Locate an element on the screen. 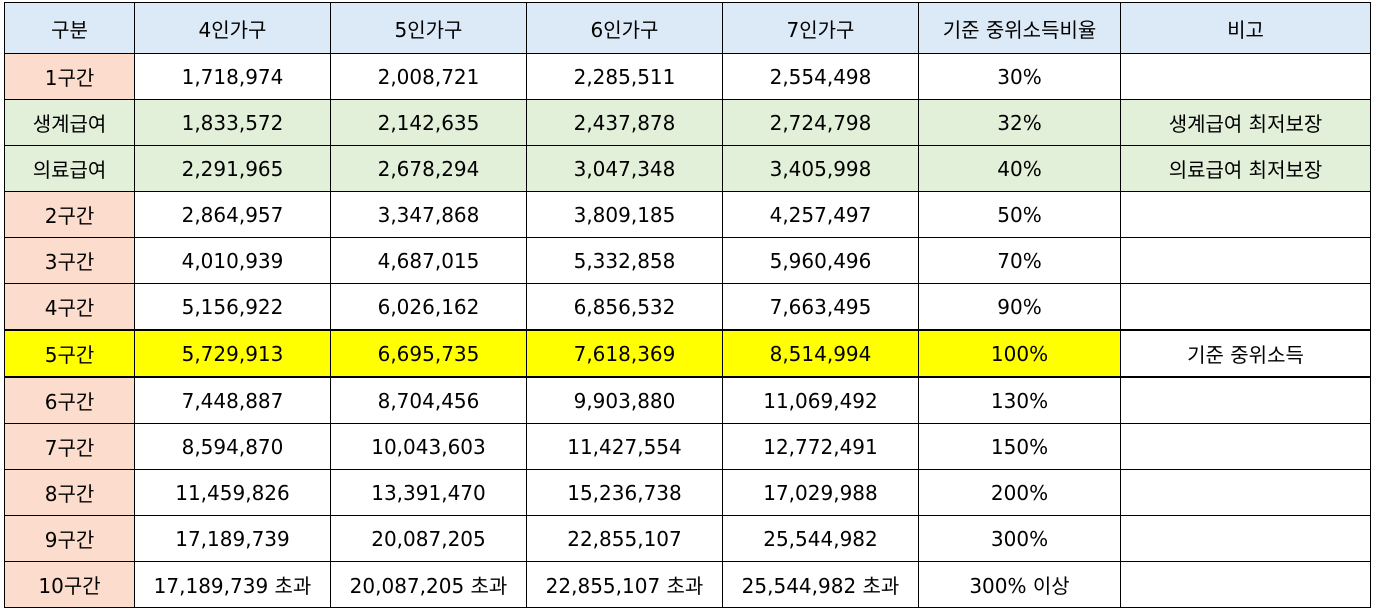 The height and width of the screenshot is (611, 1375). header-row: 구분 4인가구 5인가구 6인가구 7인가구 기준 중위소득비율 비고 is located at coordinates (687, 28).